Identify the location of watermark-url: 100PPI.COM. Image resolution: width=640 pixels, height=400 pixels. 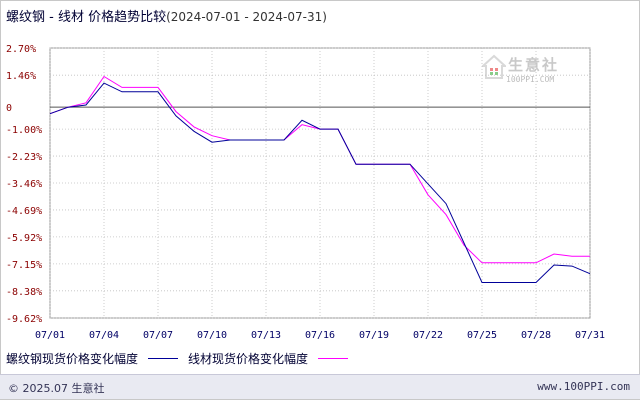
(530, 79).